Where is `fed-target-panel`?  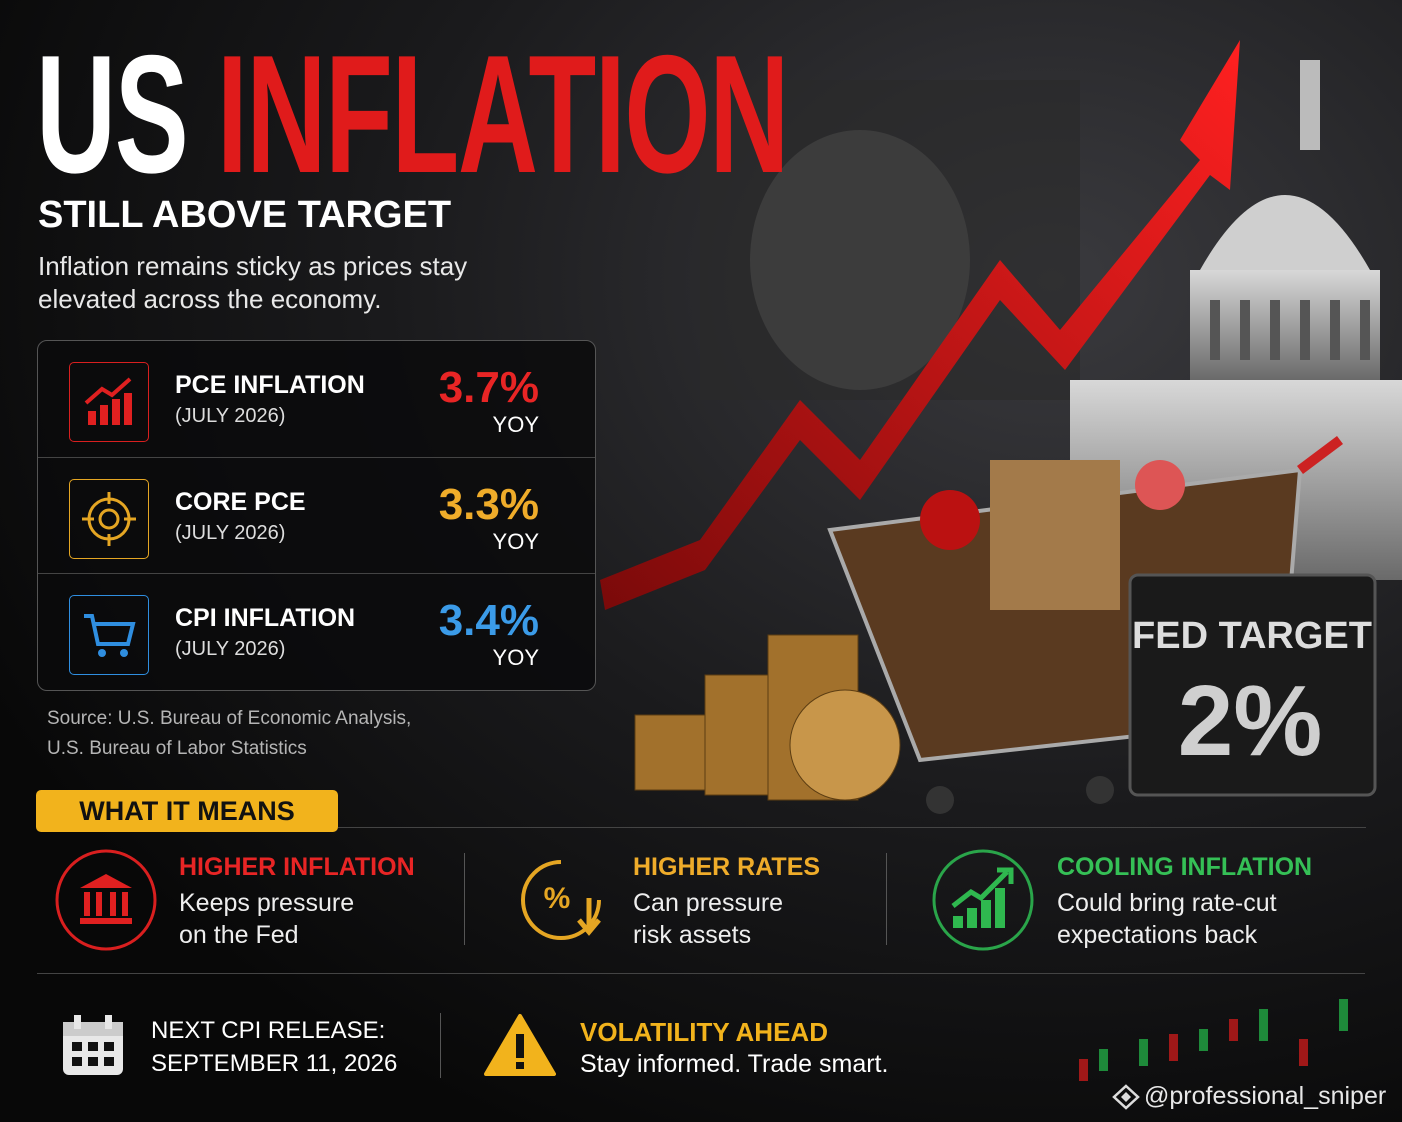
fed-target-panel is located at coordinates (1252, 685).